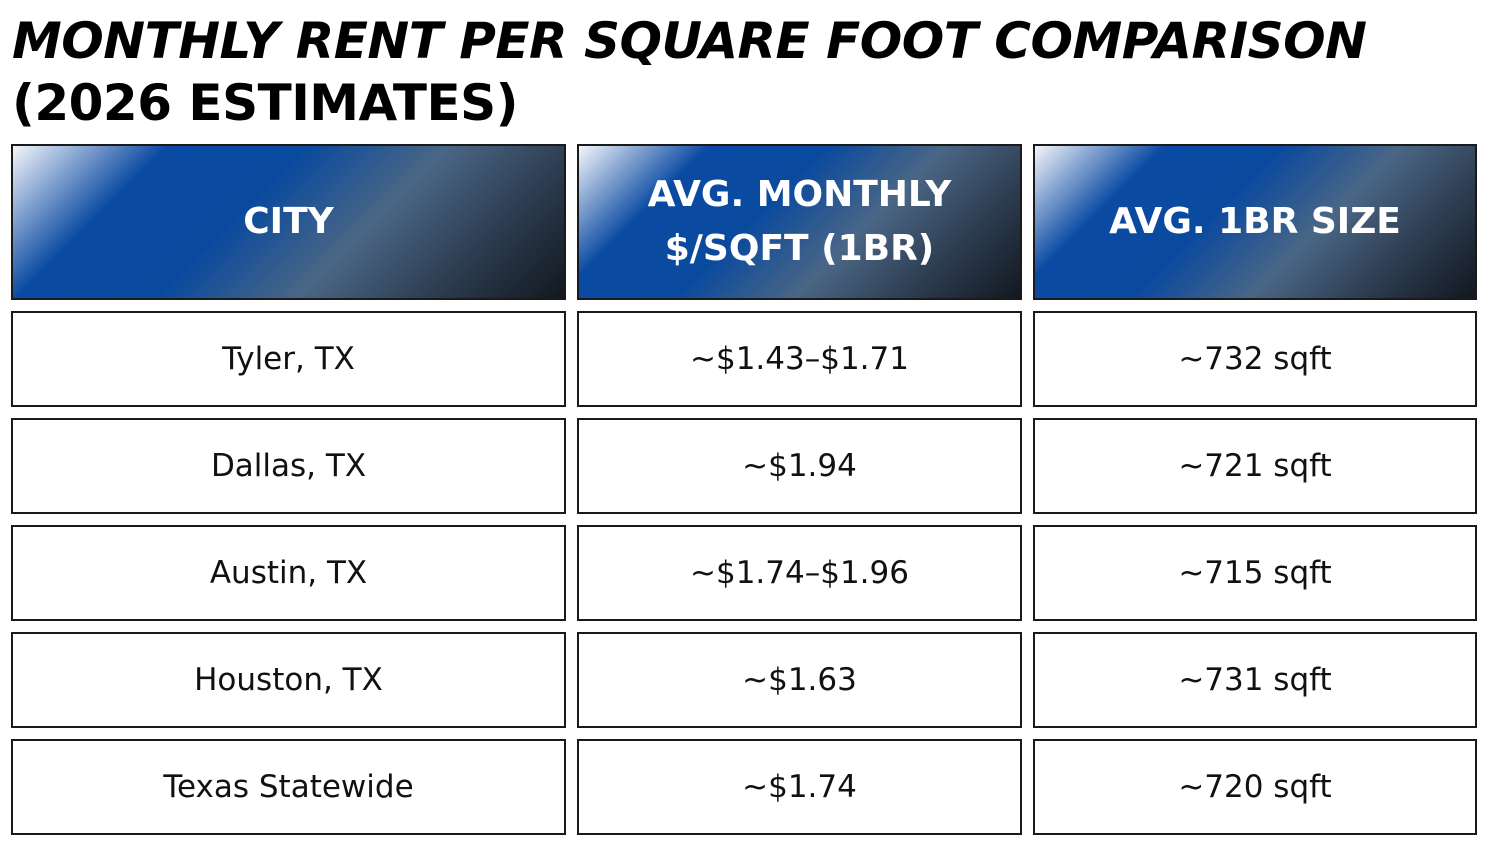 Image resolution: width=1487 pixels, height=846 pixels. I want to click on cell-size: ~721 sqft, so click(1255, 466).